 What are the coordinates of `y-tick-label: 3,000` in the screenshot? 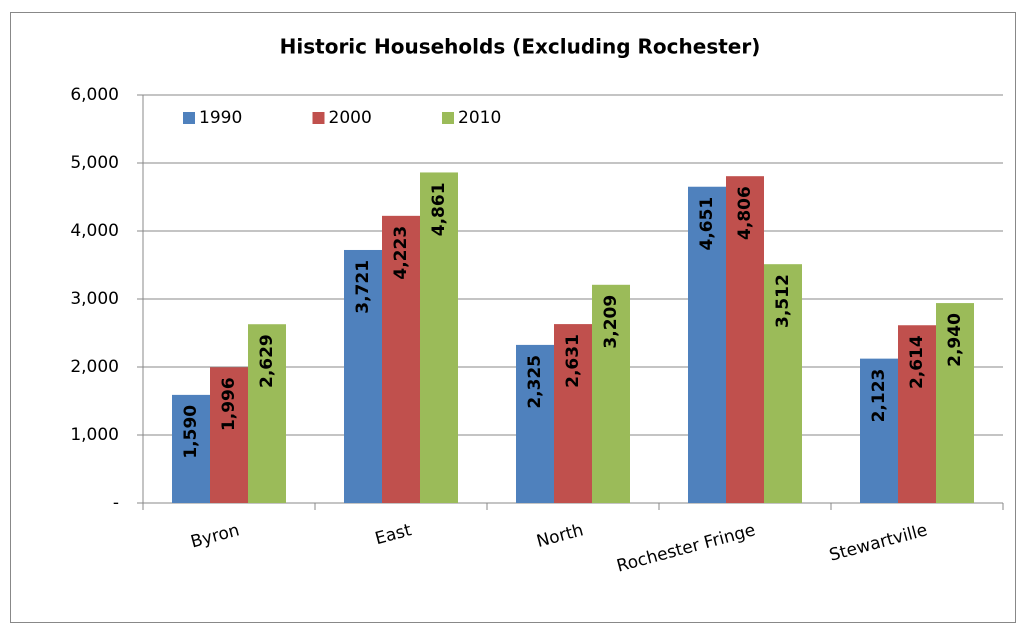 It's located at (94, 299).